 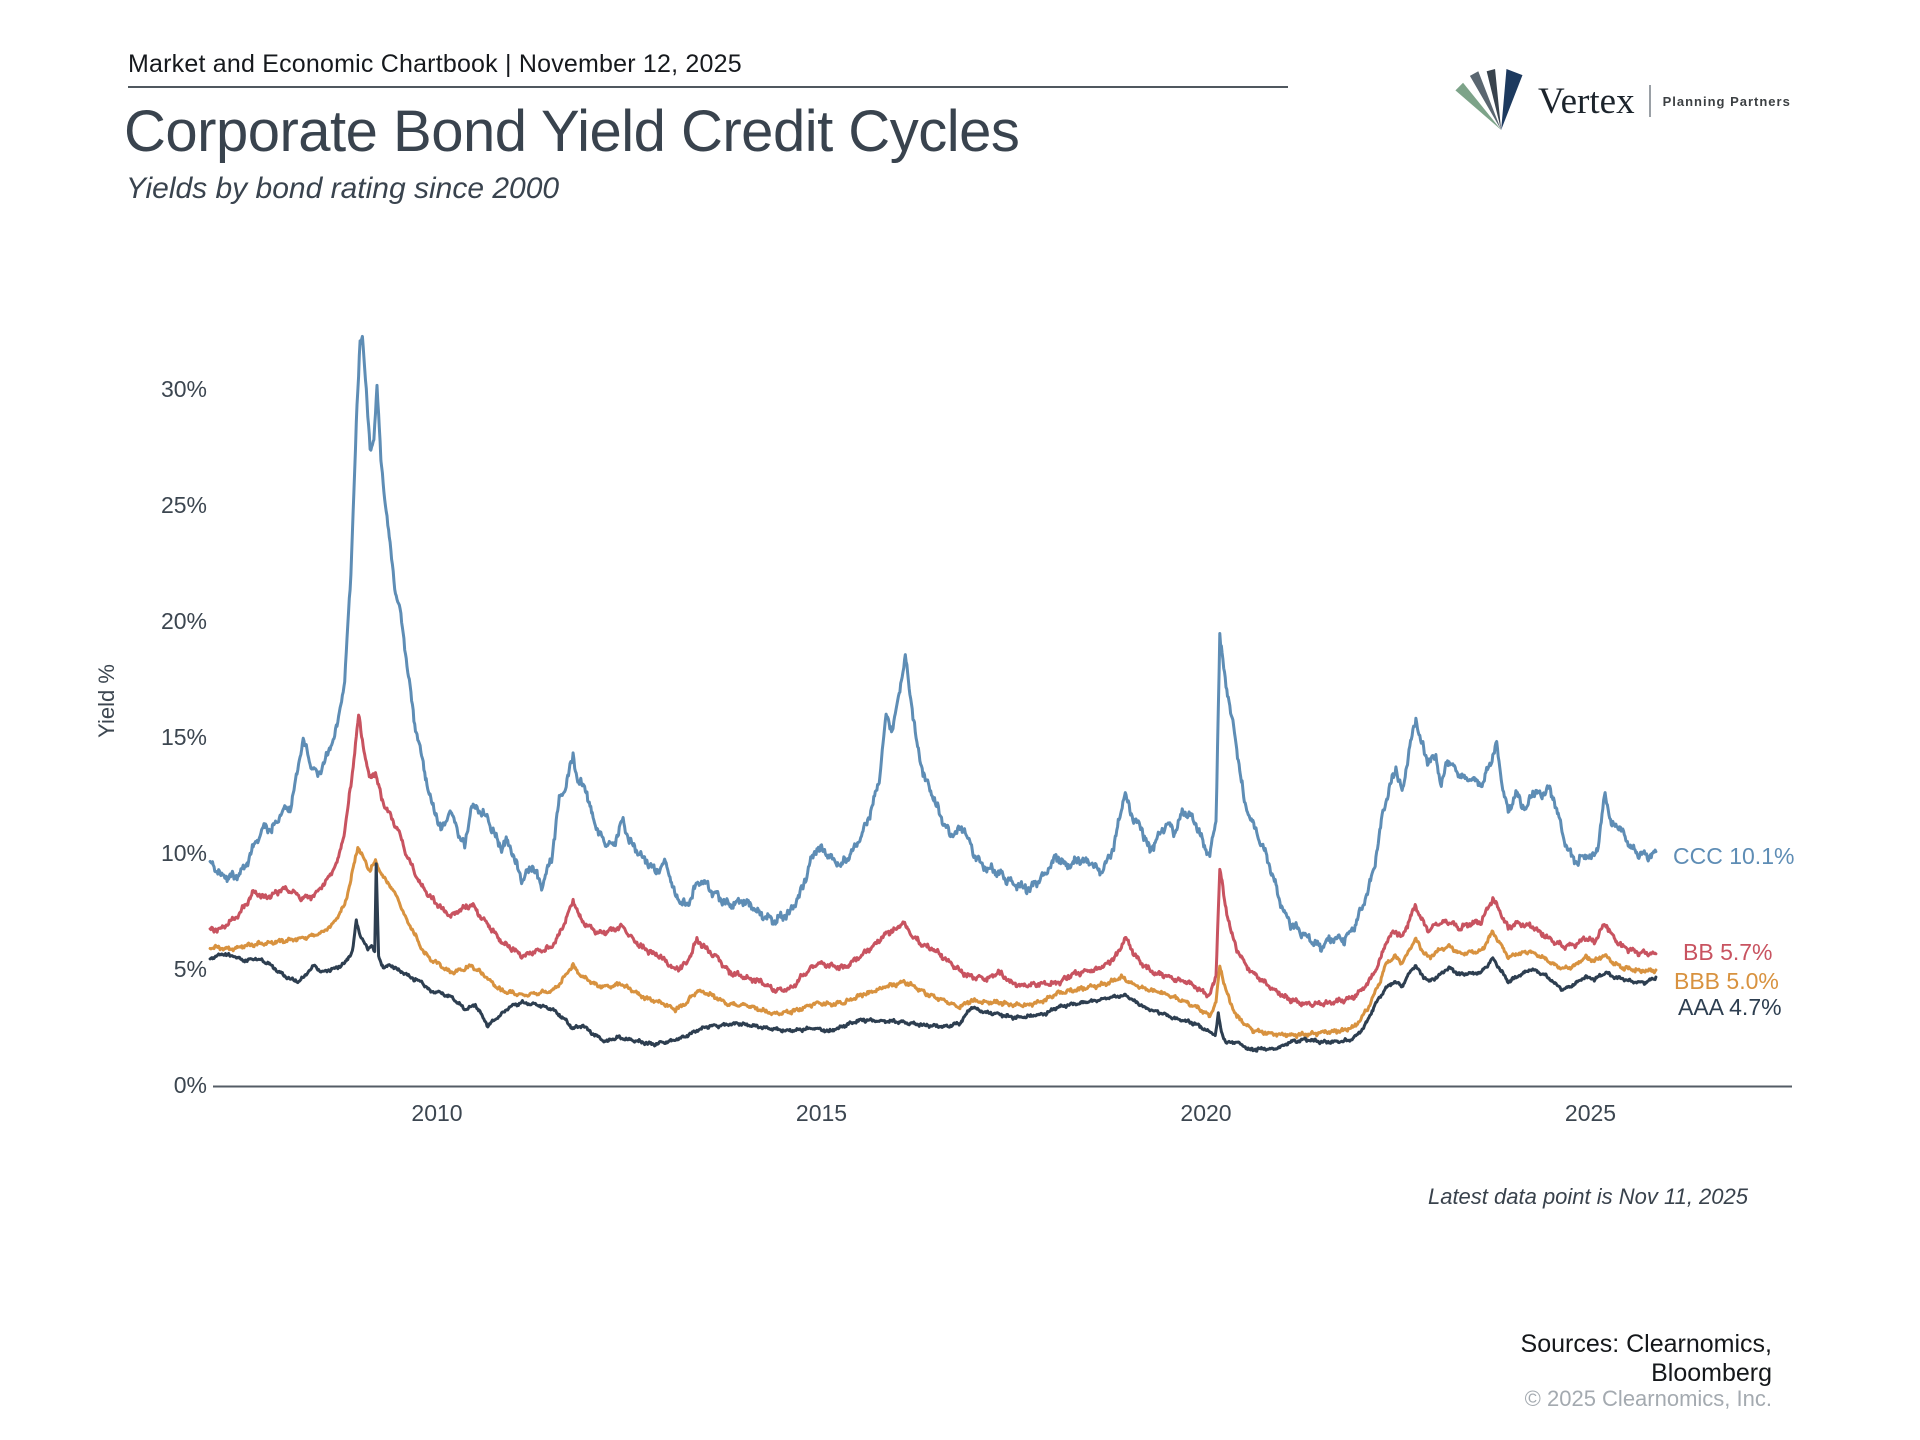 I want to click on latest-data-note: Latest data point is Nov 11, 2025, so click(x=1587, y=1196).